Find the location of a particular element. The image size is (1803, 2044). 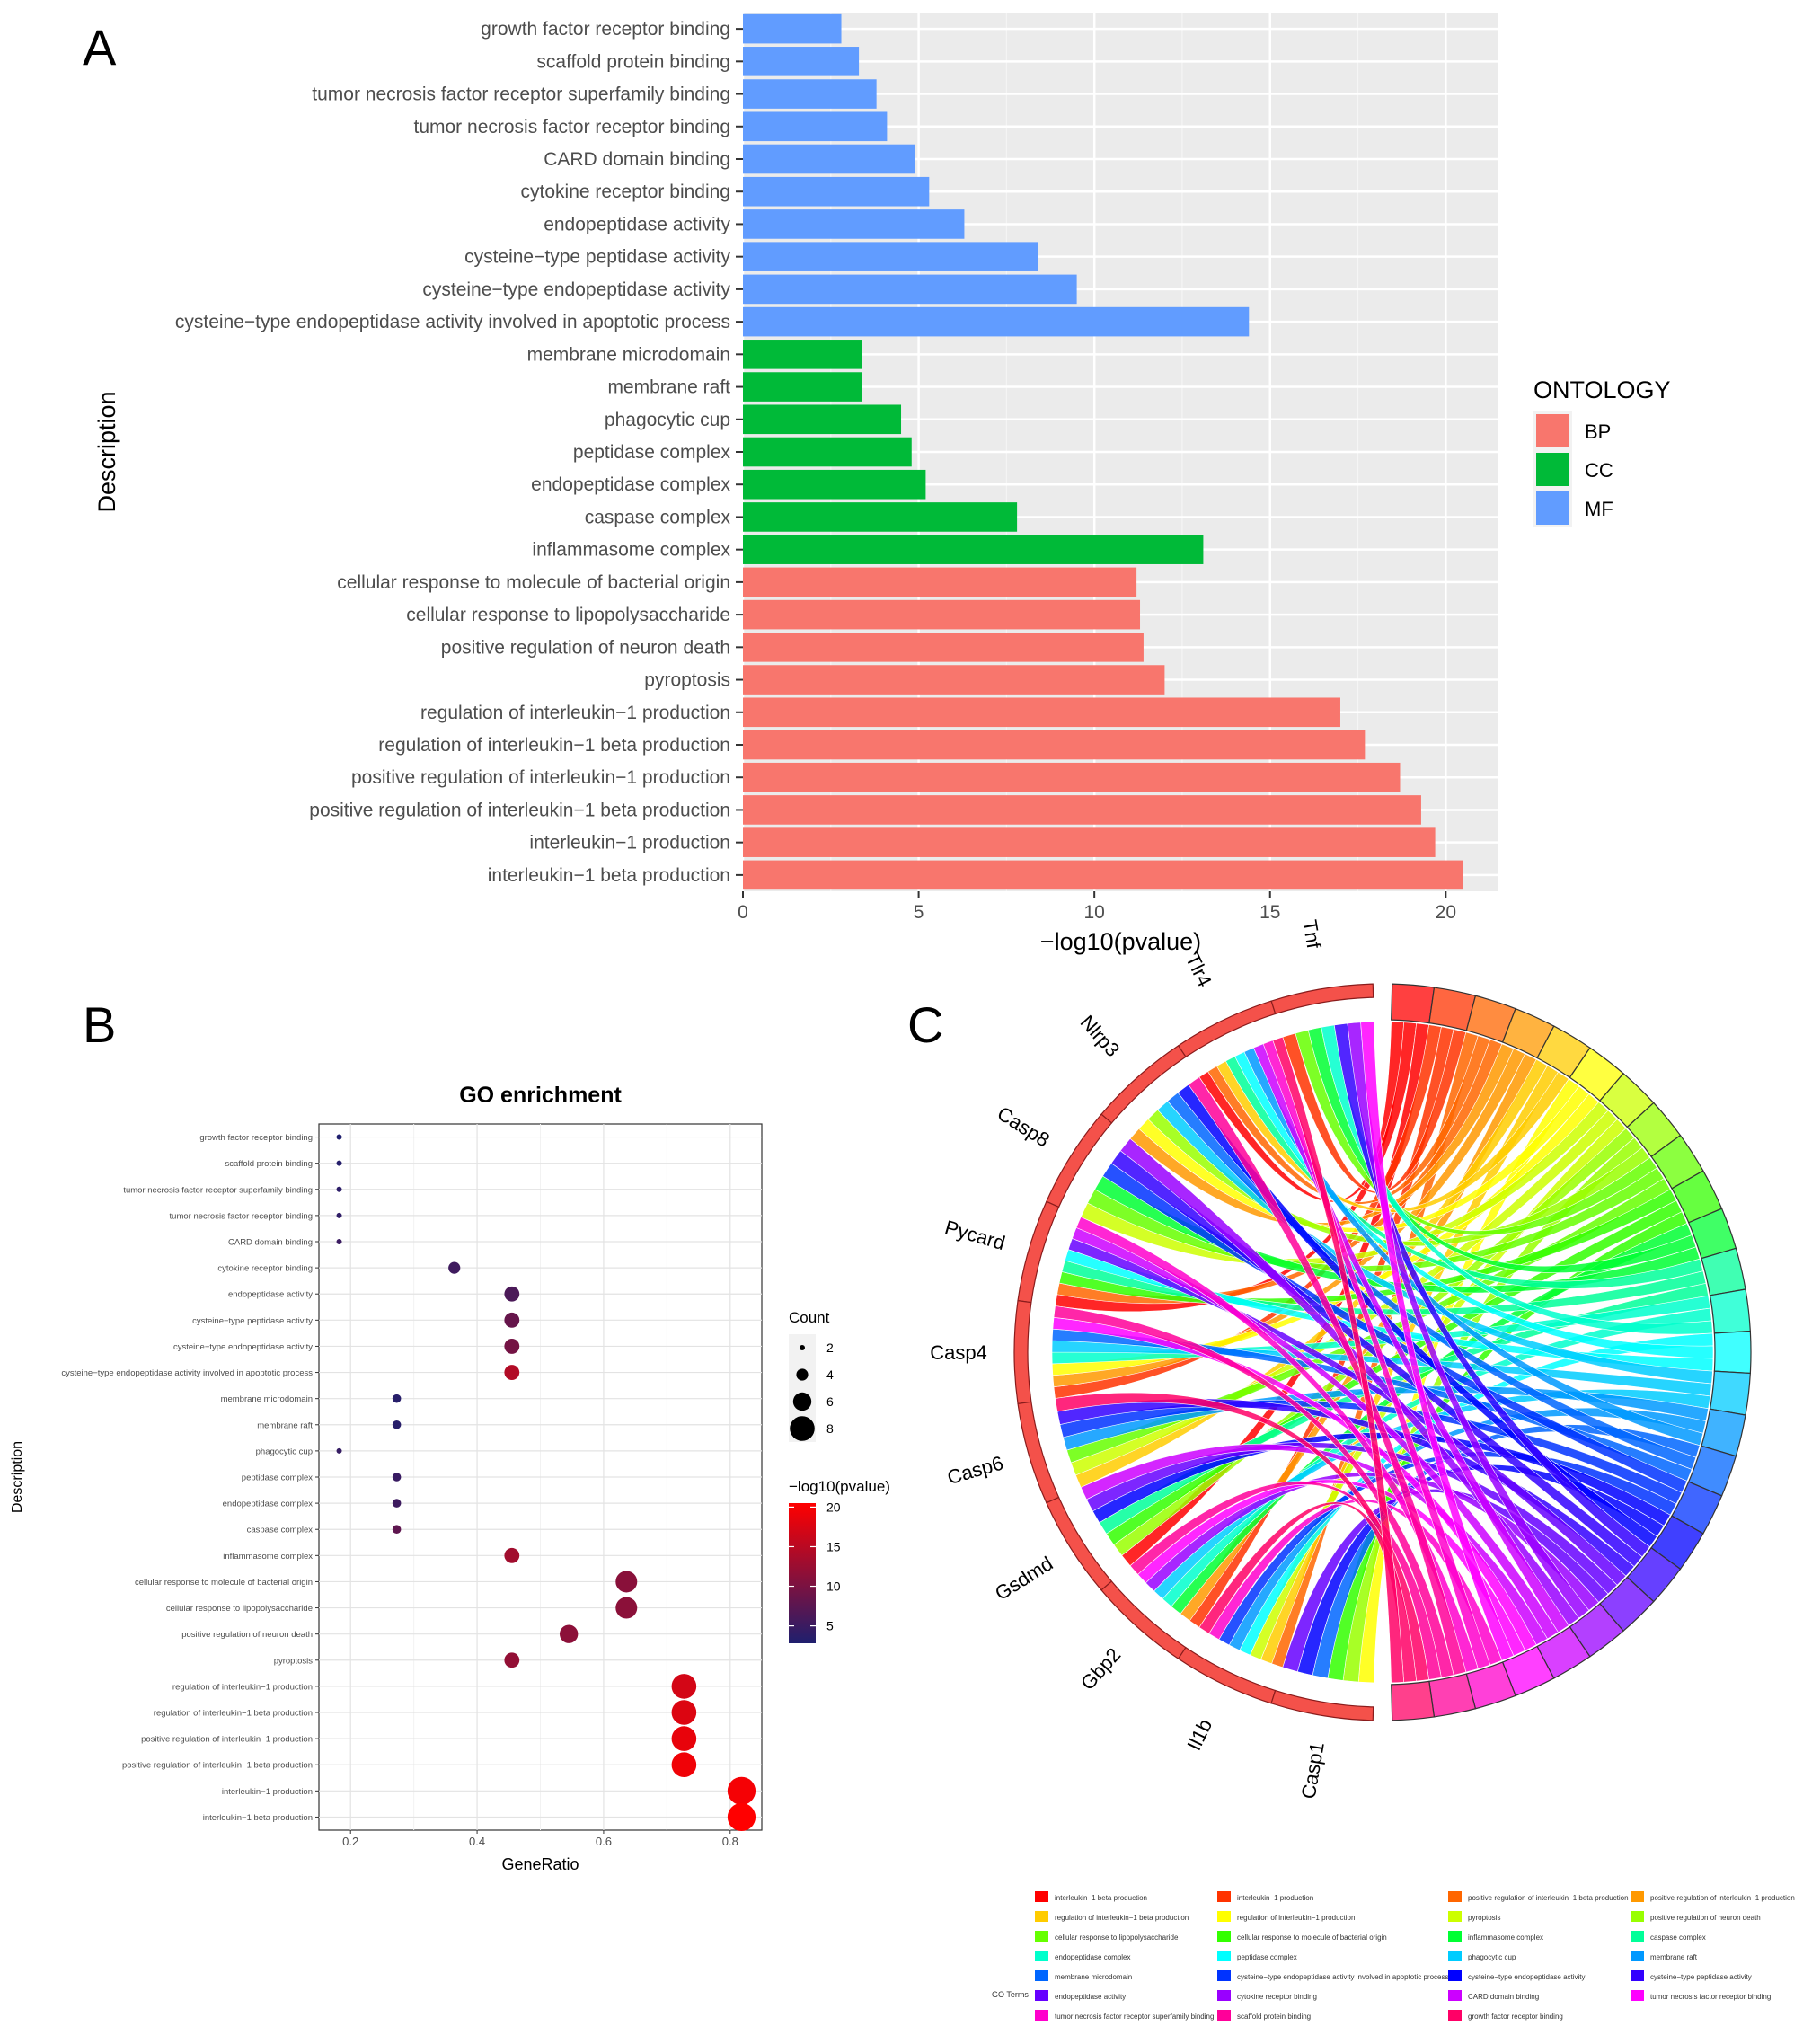

gene-label: Gsdmd is located at coordinates (1023, 1578).